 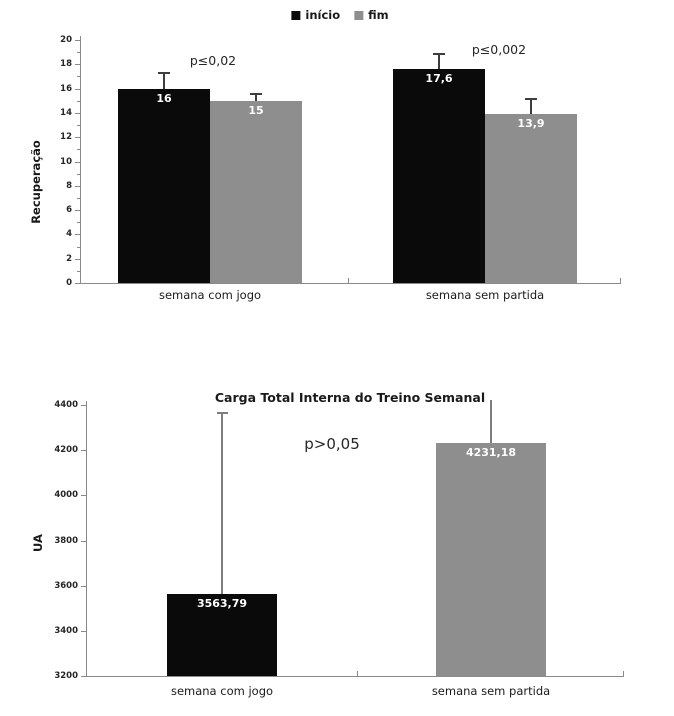 I want to click on legend-item: início, so click(x=315, y=15).